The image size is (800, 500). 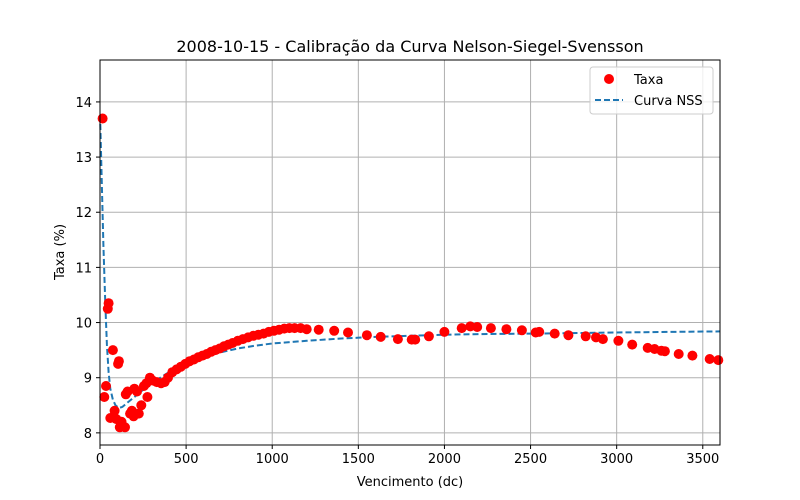 I want to click on y-tick-label: 9, so click(x=88, y=379).